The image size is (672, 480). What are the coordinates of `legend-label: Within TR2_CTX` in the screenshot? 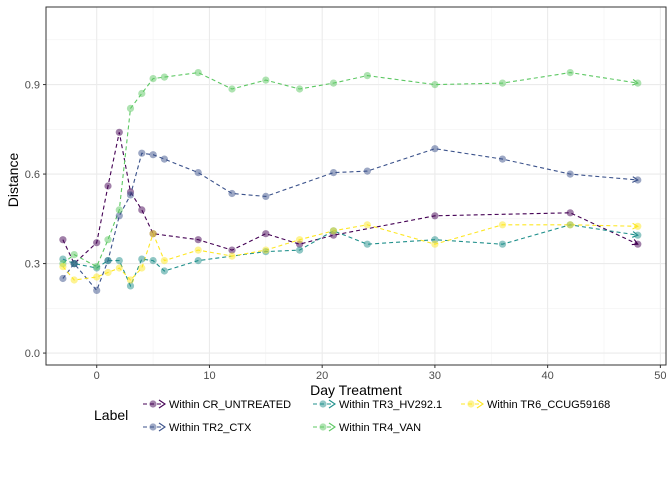 It's located at (210, 428).